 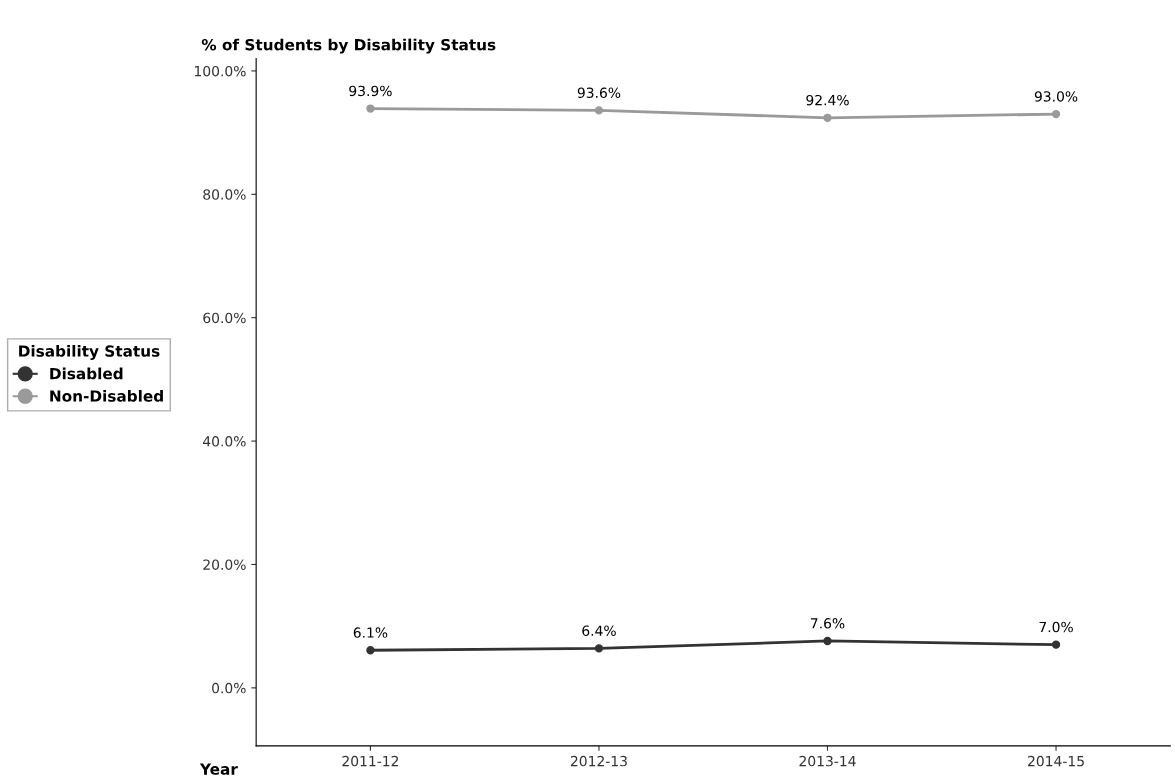 I want to click on data-label: 93.0%, so click(x=1056, y=96).